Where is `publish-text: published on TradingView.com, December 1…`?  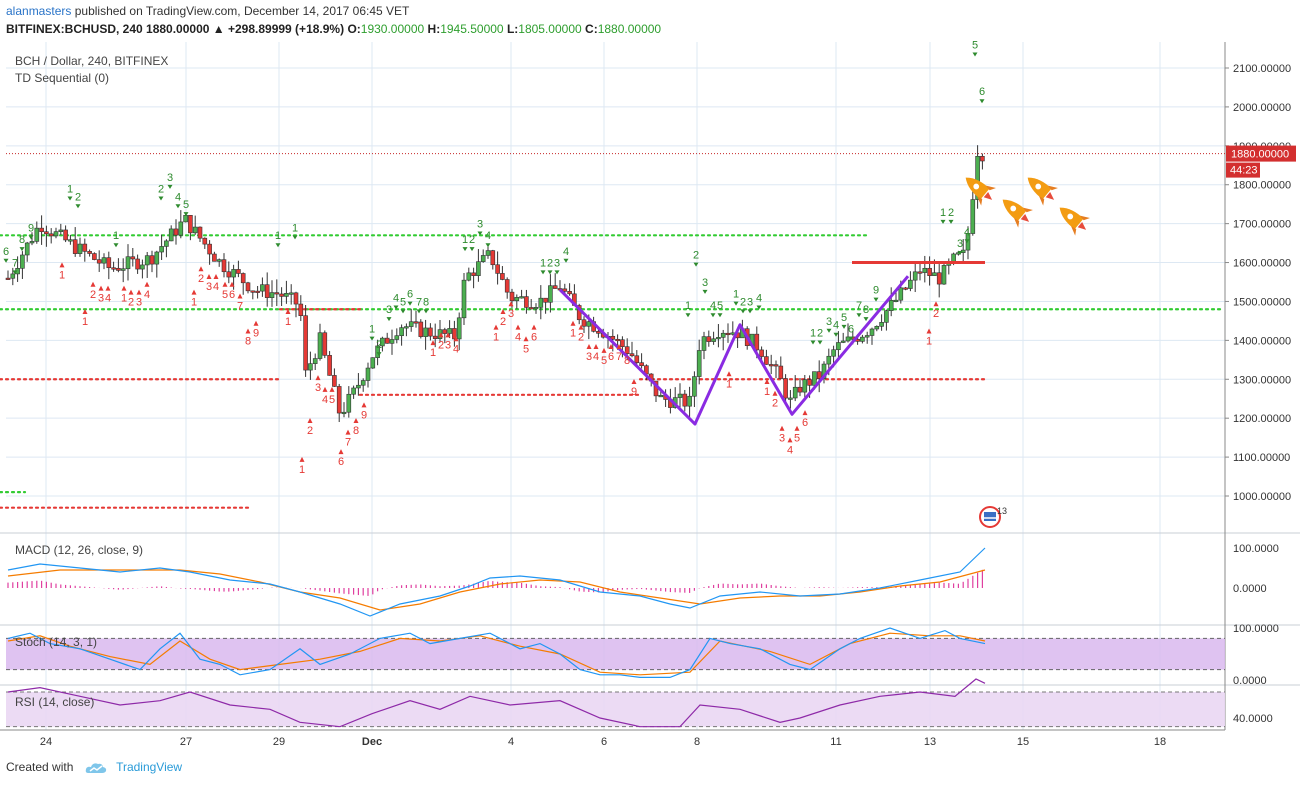
publish-text: published on TradingView.com, December 1… is located at coordinates (242, 11).